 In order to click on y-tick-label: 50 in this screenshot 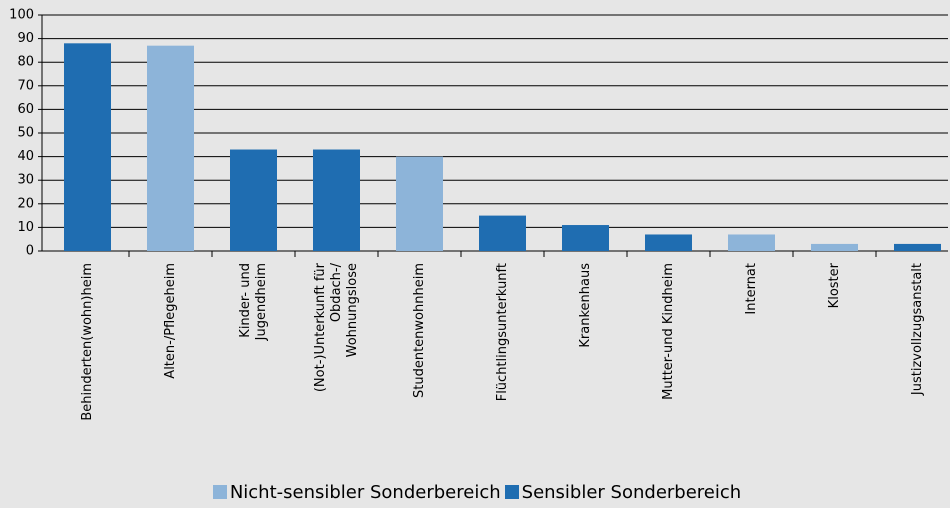, I will do `click(25, 133)`.